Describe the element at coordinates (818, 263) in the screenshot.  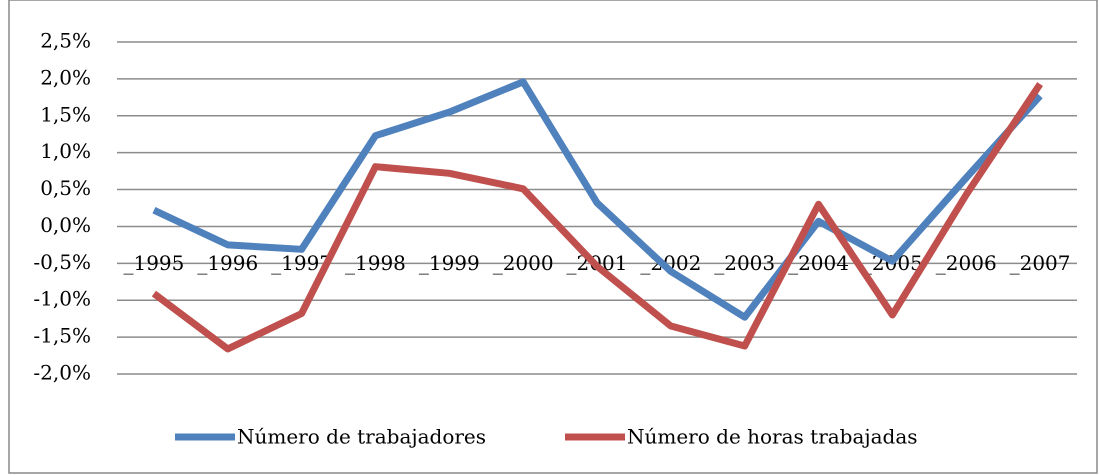
I see `x-tick-label: _2004` at that location.